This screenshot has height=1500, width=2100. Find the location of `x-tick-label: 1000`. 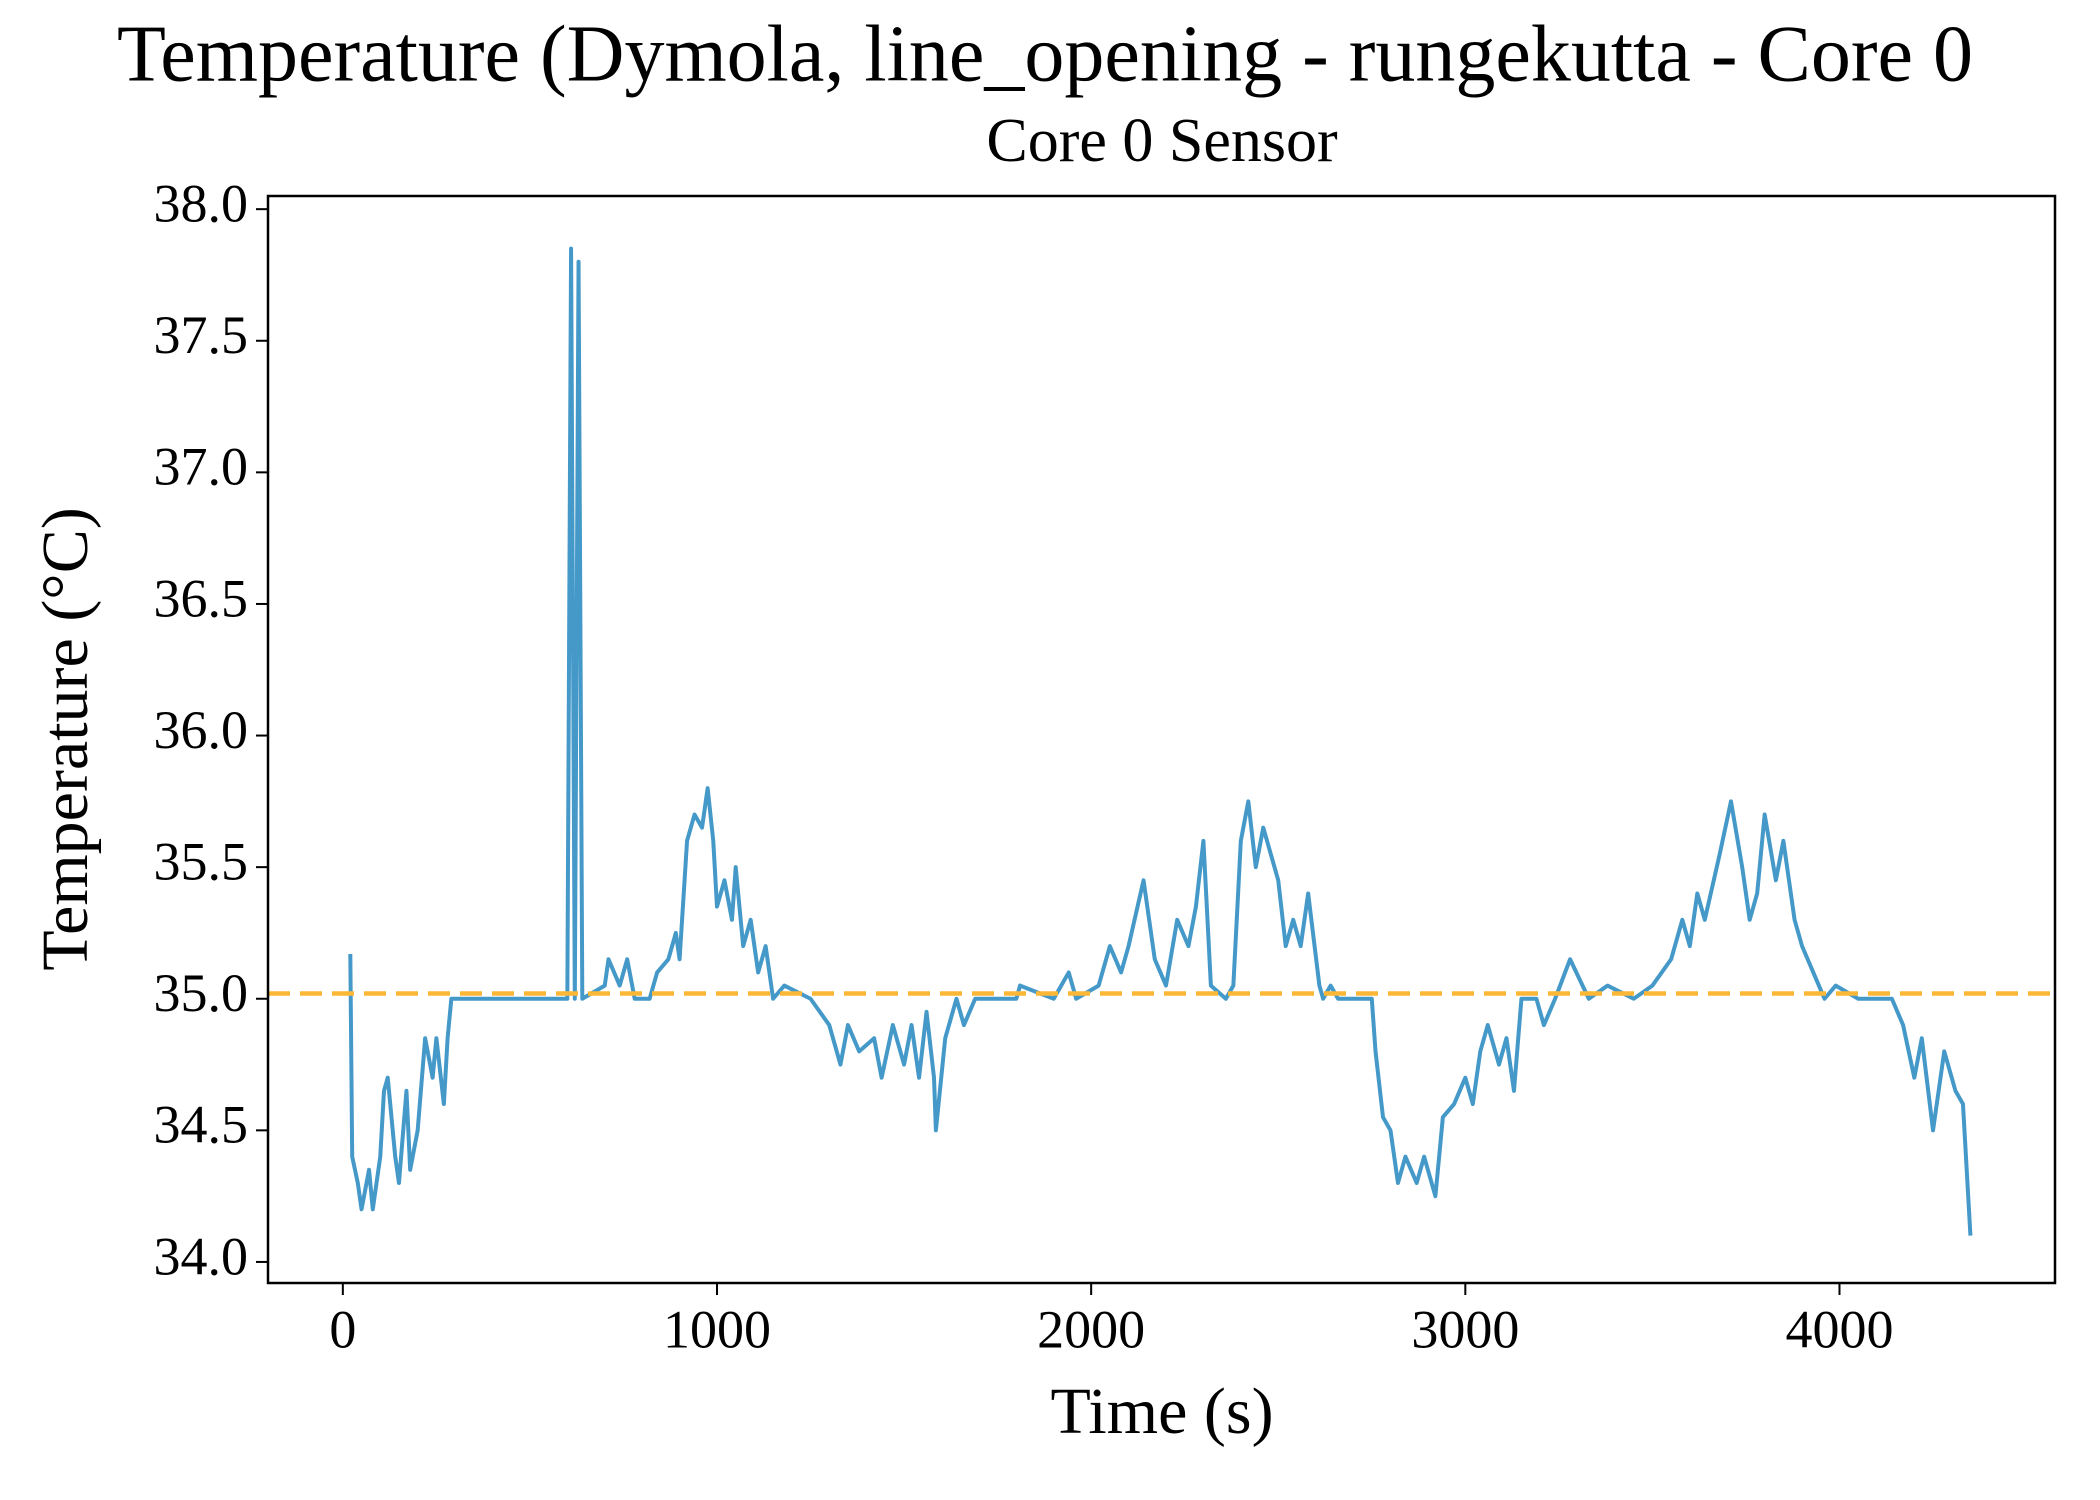

x-tick-label: 1000 is located at coordinates (717, 1329).